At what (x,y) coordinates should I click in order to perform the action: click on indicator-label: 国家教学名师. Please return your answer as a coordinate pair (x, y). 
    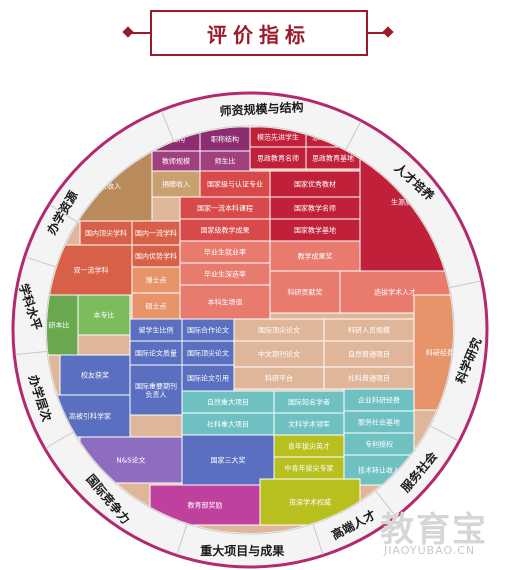
    Looking at the image, I should click on (315, 208).